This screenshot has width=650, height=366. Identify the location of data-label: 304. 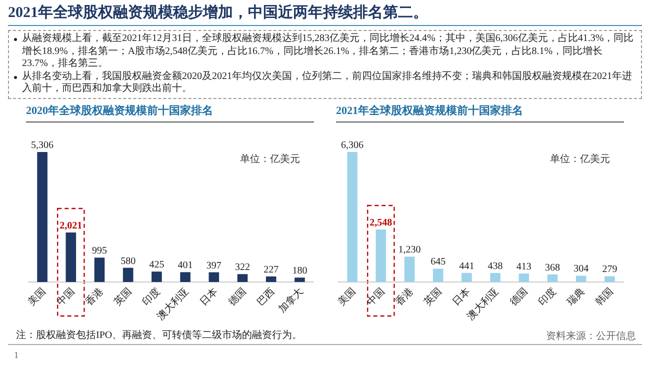
(581, 269).